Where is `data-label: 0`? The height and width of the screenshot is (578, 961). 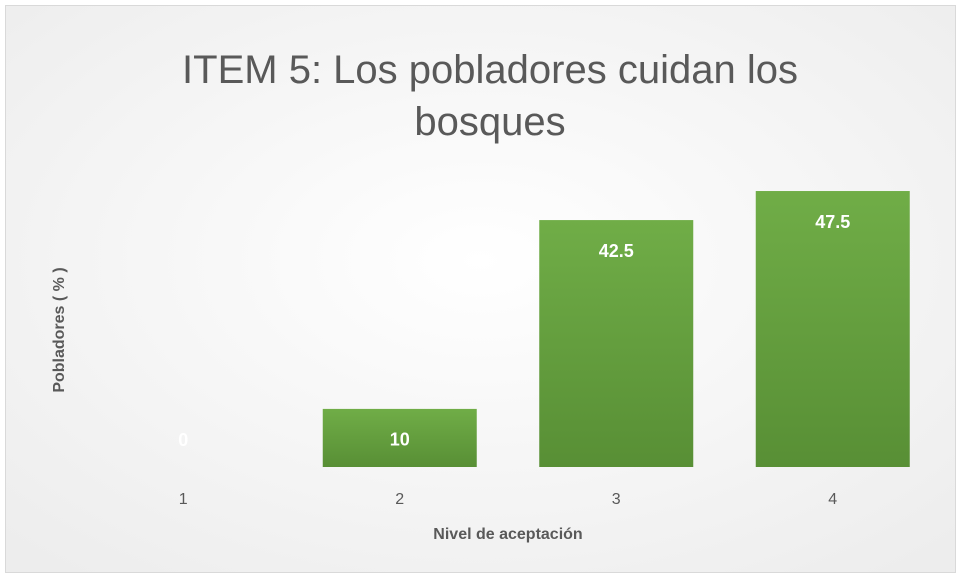
data-label: 0 is located at coordinates (183, 440).